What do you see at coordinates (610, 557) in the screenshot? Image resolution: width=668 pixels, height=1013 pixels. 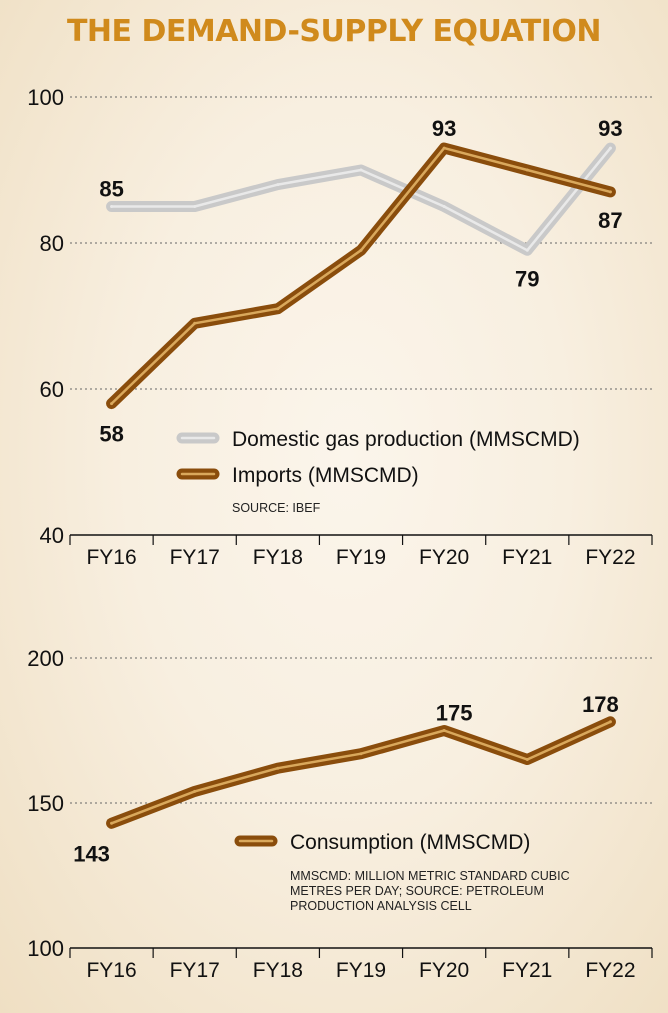 I see `x-tick-label-0-6: FY22` at bounding box center [610, 557].